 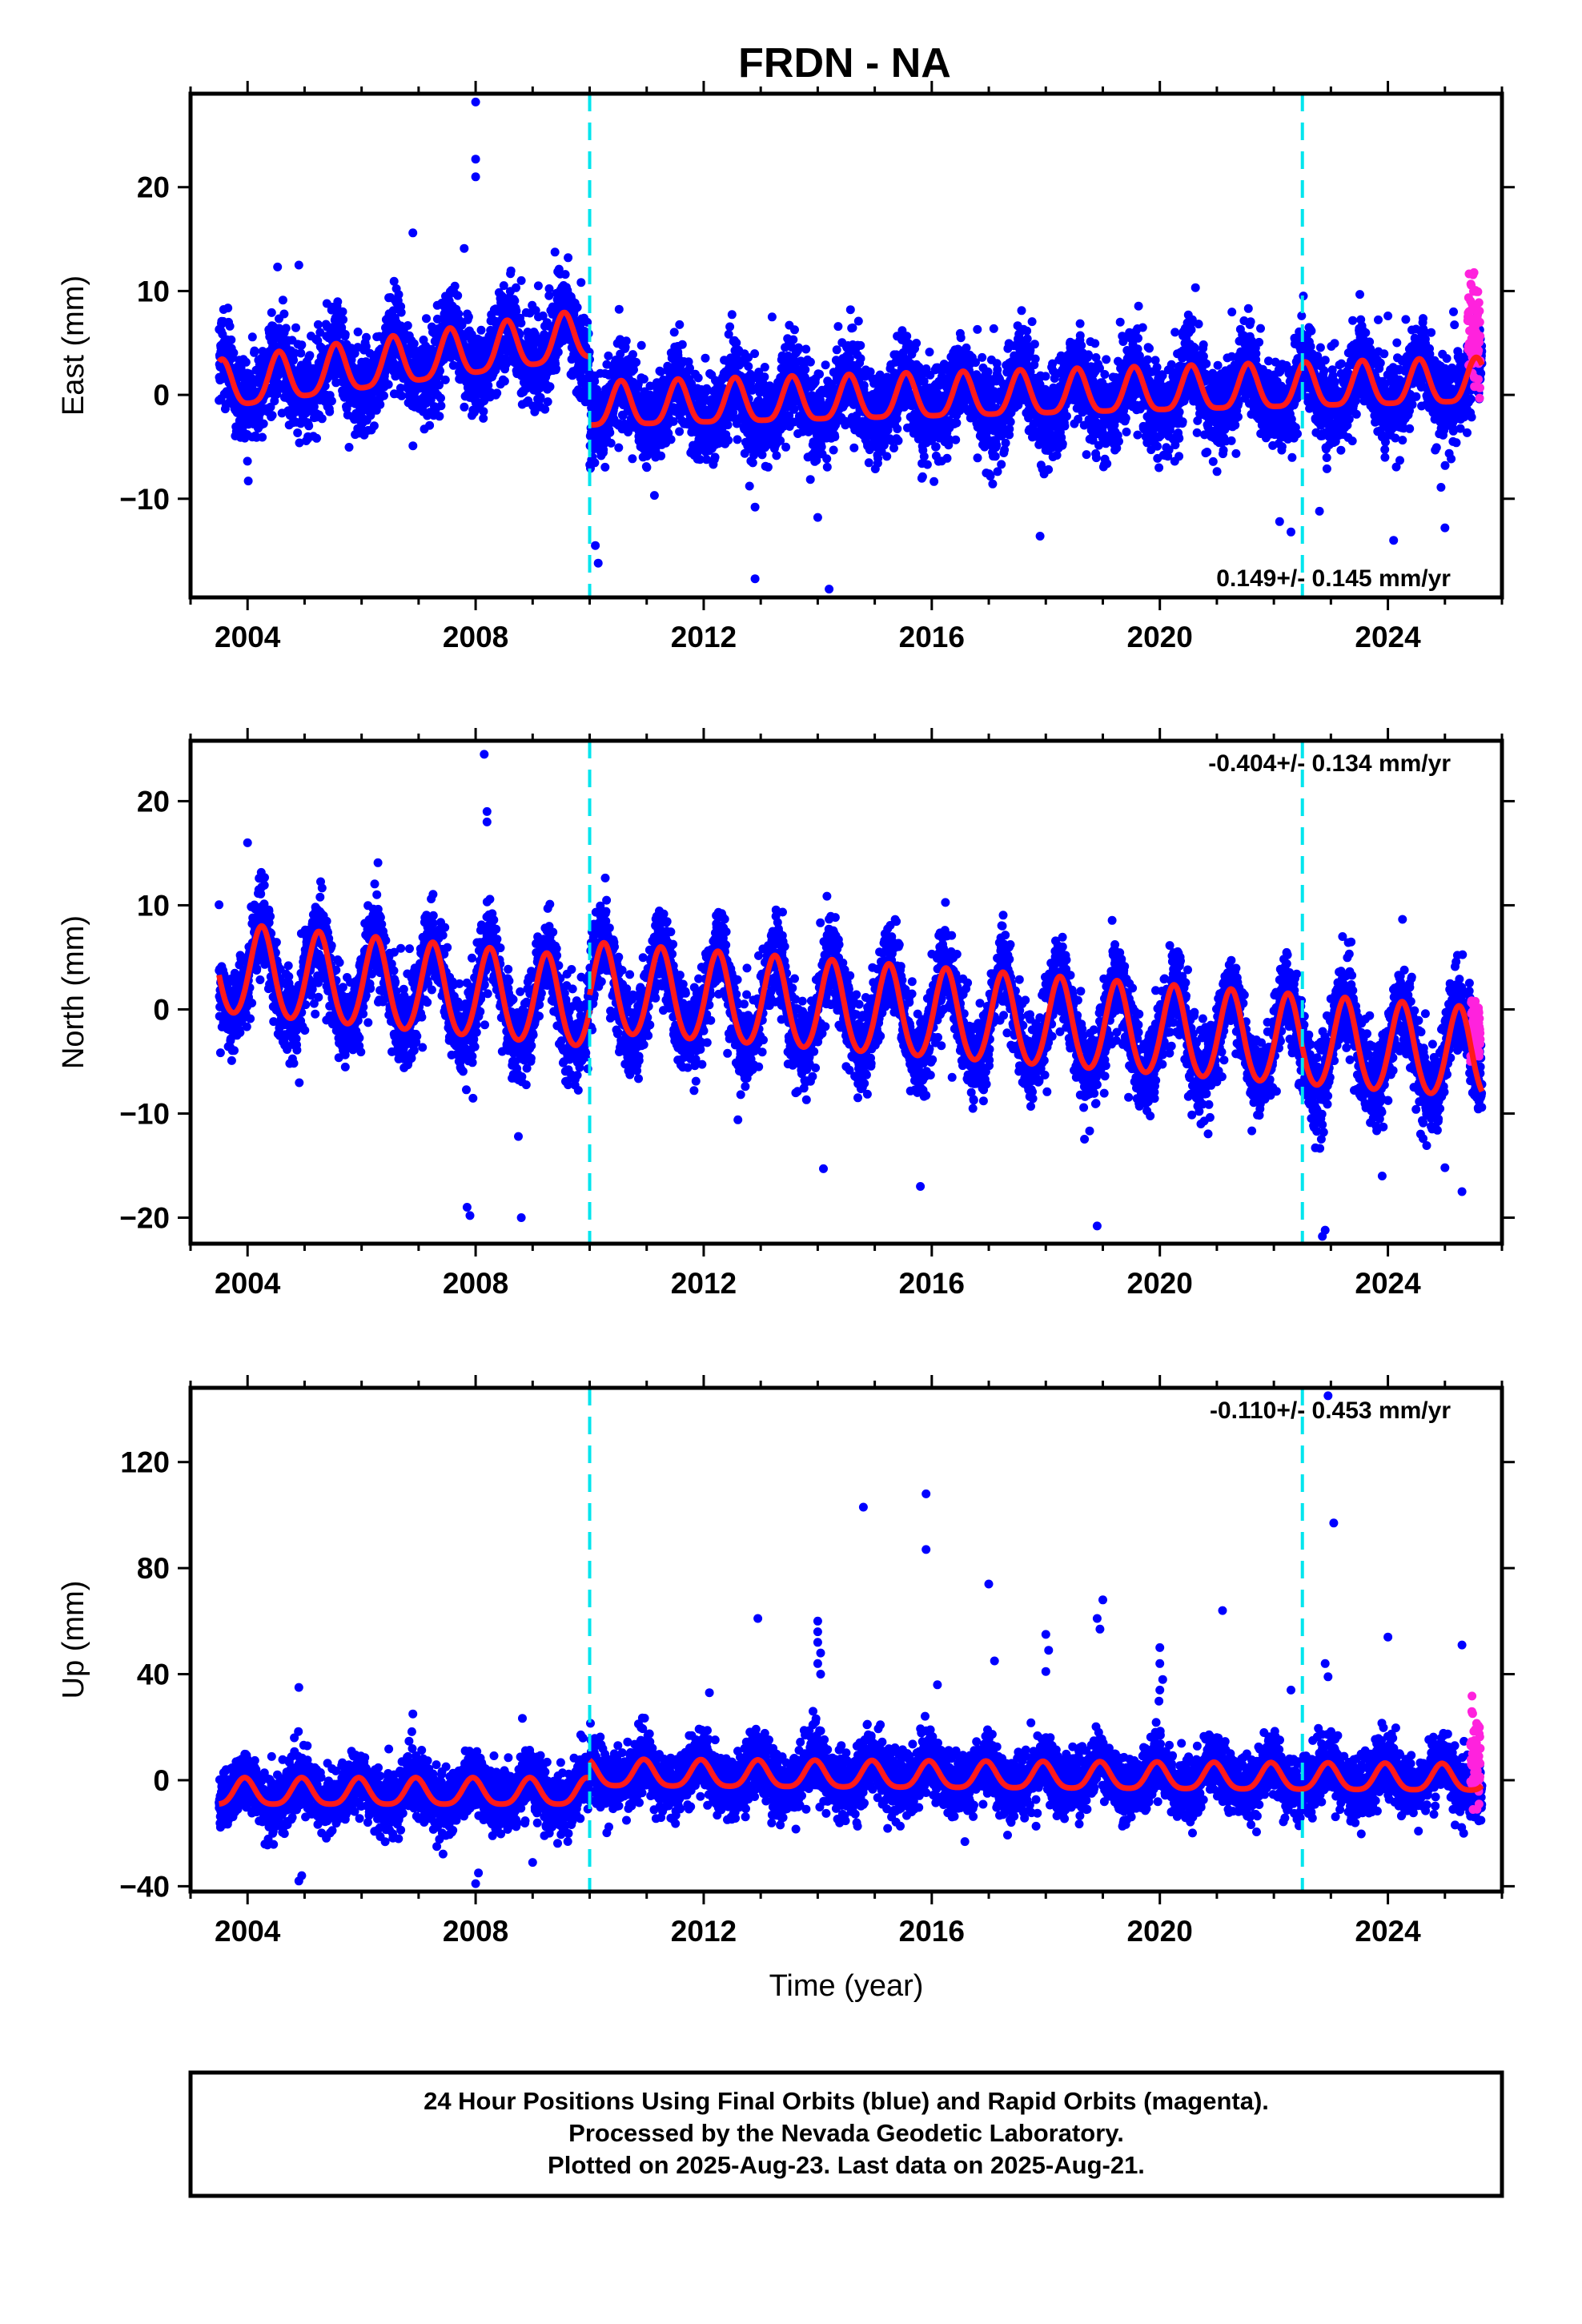 What do you see at coordinates (74, 345) in the screenshot?
I see `y-axis-label: East (mm)` at bounding box center [74, 345].